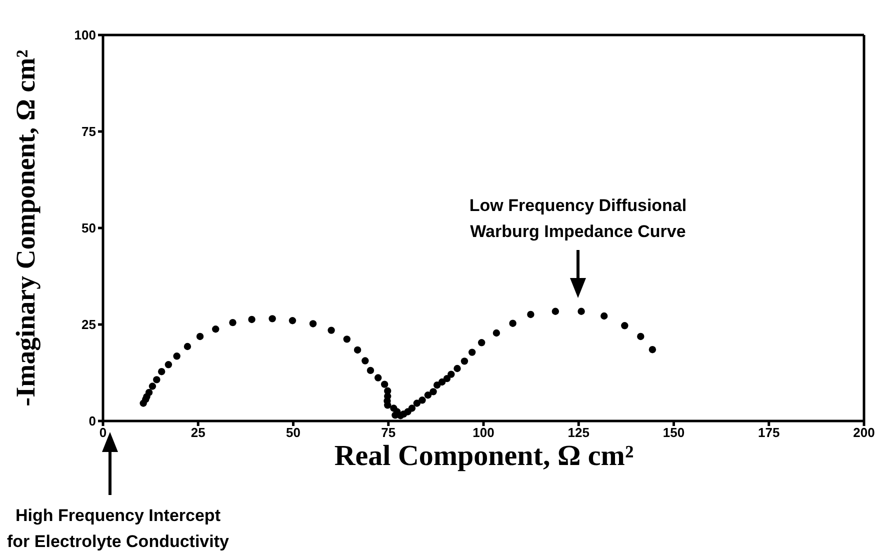  What do you see at coordinates (198, 432) in the screenshot?
I see `x-tick-label: 25` at bounding box center [198, 432].